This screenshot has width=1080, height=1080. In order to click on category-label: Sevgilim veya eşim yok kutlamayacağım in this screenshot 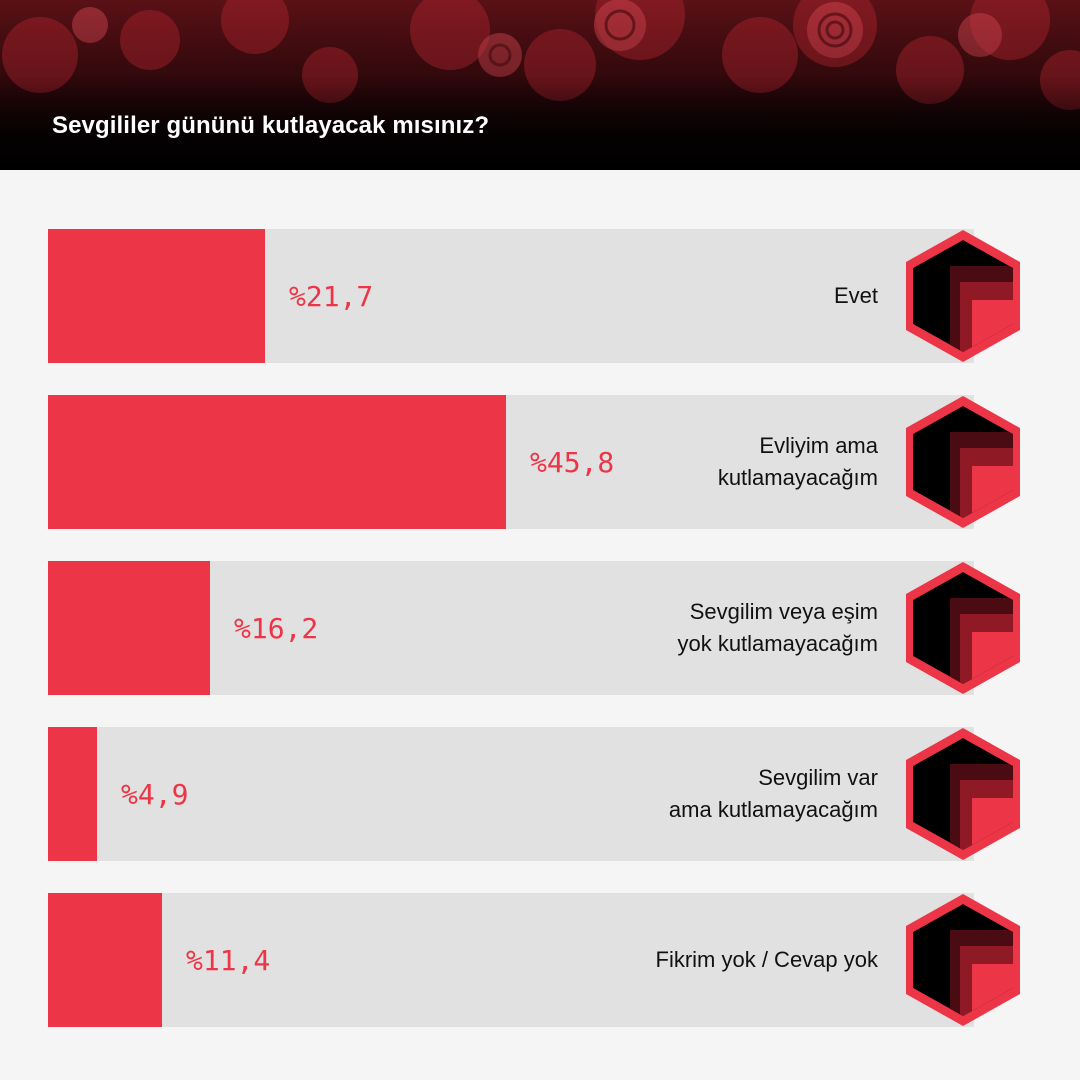, I will do `click(777, 627)`.